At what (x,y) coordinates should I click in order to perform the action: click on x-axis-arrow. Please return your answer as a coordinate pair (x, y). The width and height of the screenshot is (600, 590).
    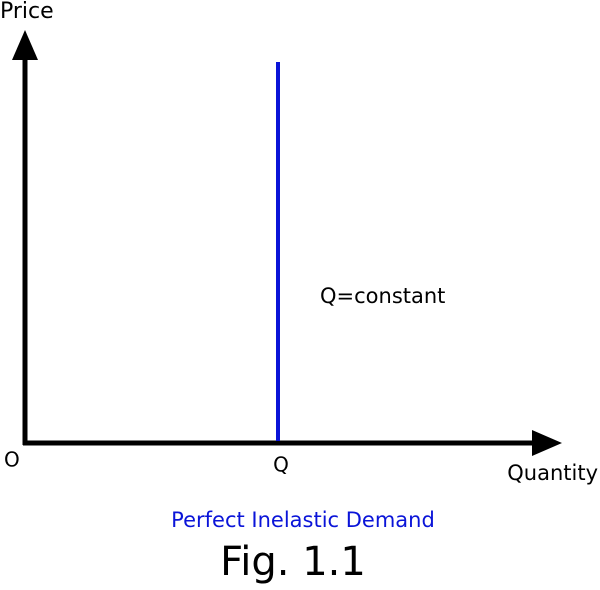
    Looking at the image, I should click on (547, 443).